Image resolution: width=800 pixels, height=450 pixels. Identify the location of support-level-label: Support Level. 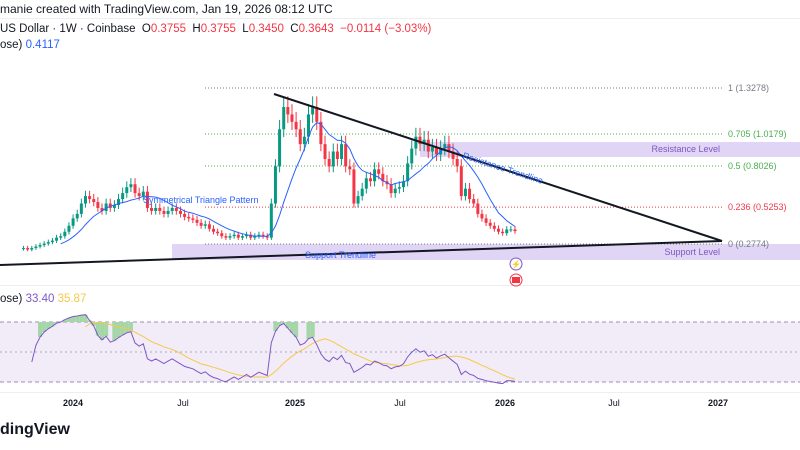
(692, 252).